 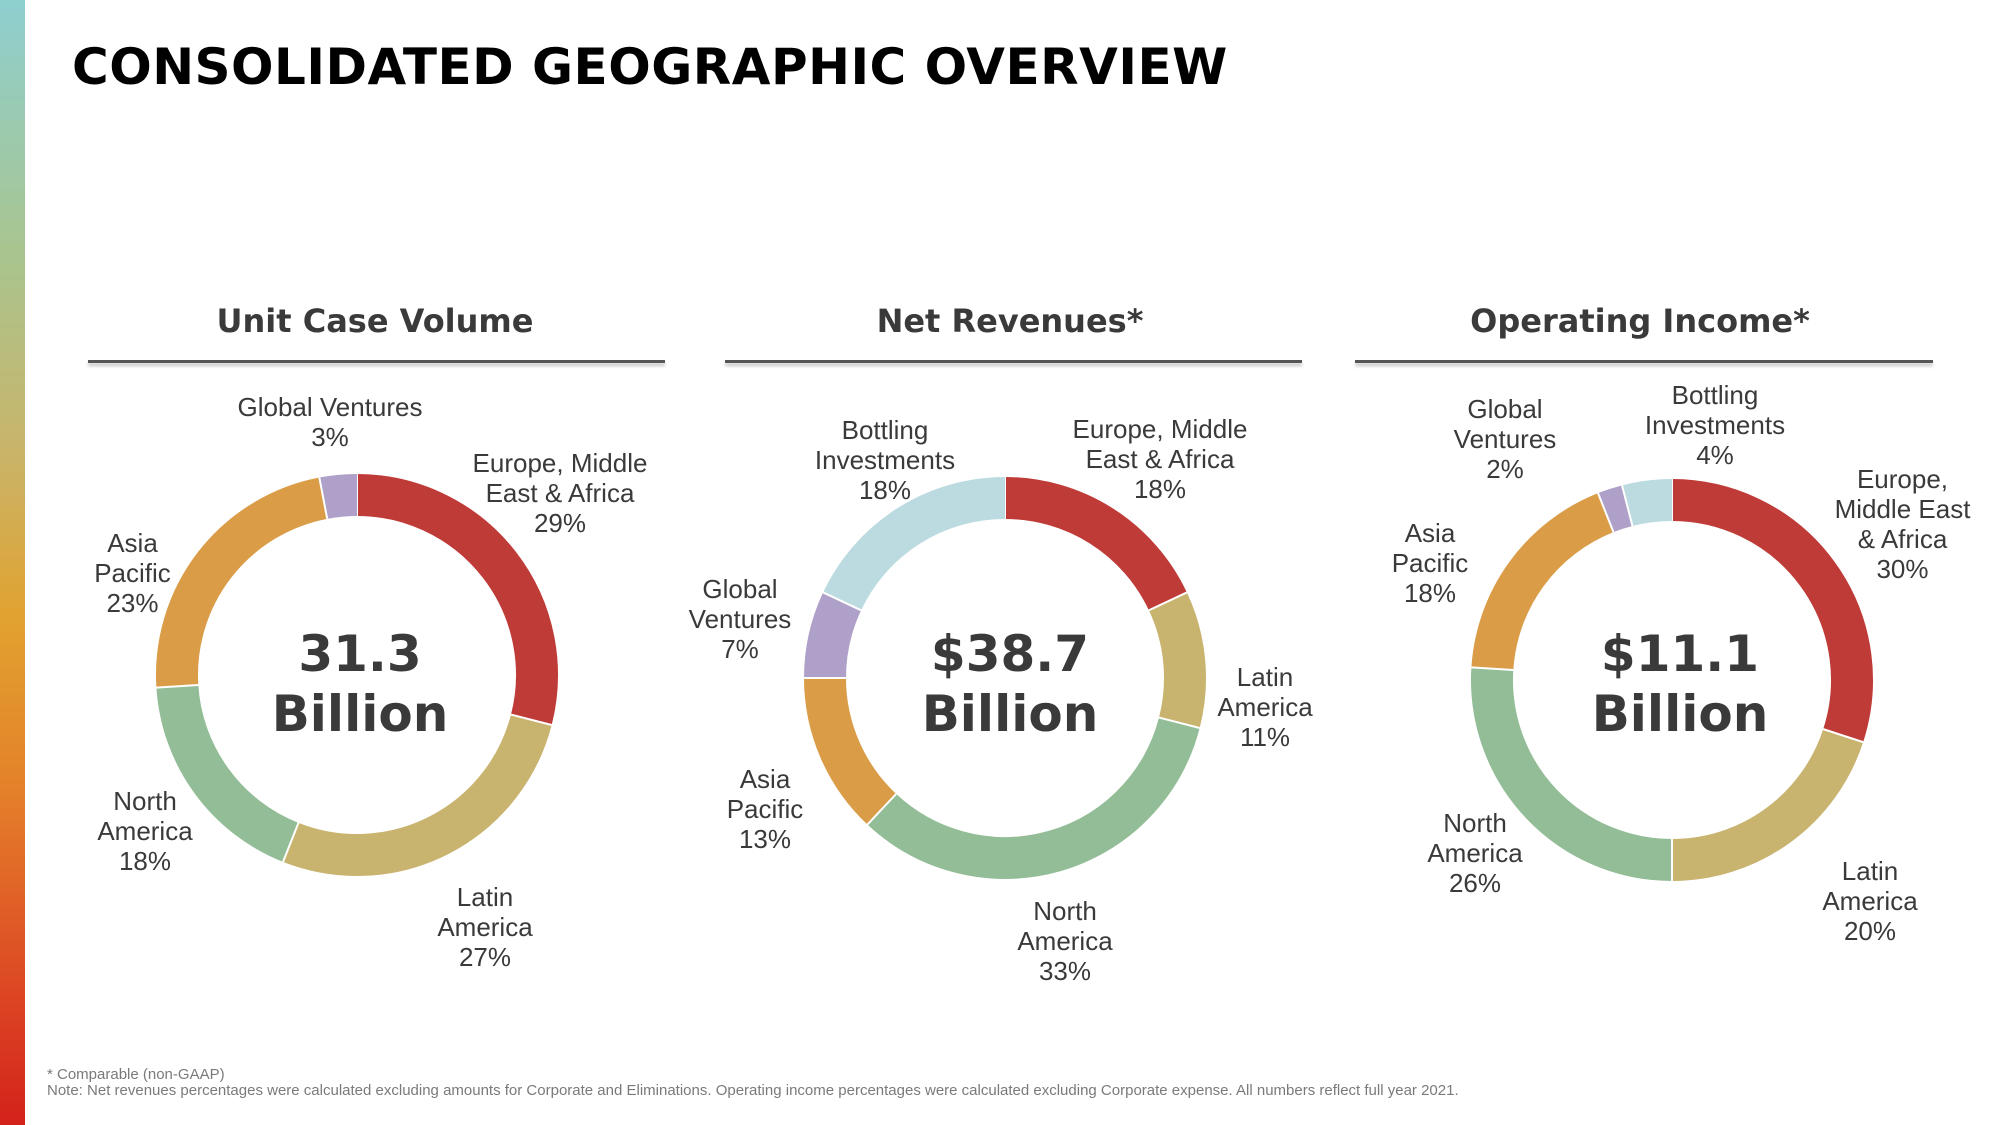 I want to click on page-title: CONSOLIDATED GEOGRAPHIC OVERVIEW, so click(x=650, y=67).